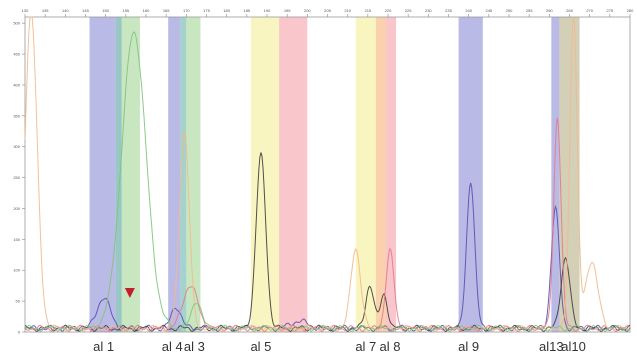 This screenshot has width=637, height=353. What do you see at coordinates (45, 10) in the screenshot?
I see `x-tick-label-1: 135` at bounding box center [45, 10].